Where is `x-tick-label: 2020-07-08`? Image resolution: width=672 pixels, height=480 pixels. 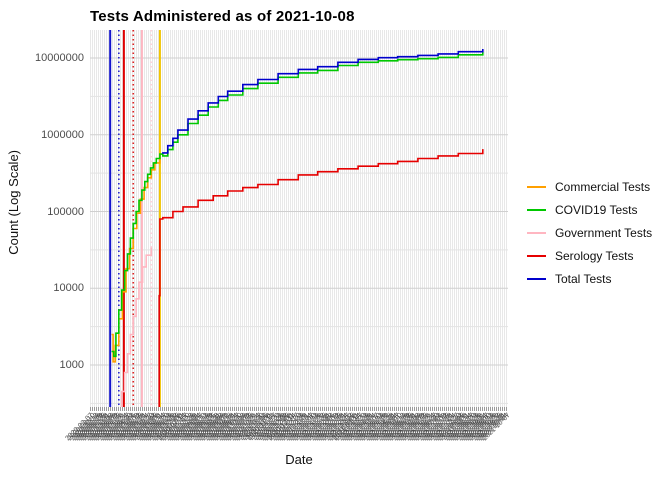 x-tick-label: 2020-07-08 is located at coordinates (168, 427).